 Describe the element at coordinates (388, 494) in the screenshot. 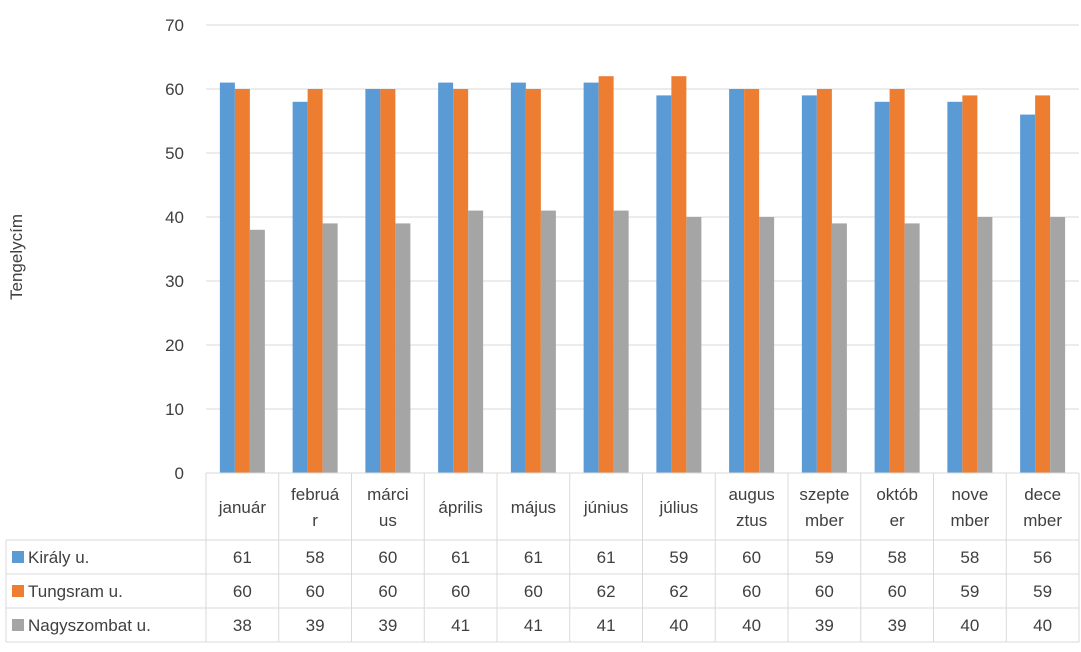

I see `category-label-line: márci` at that location.